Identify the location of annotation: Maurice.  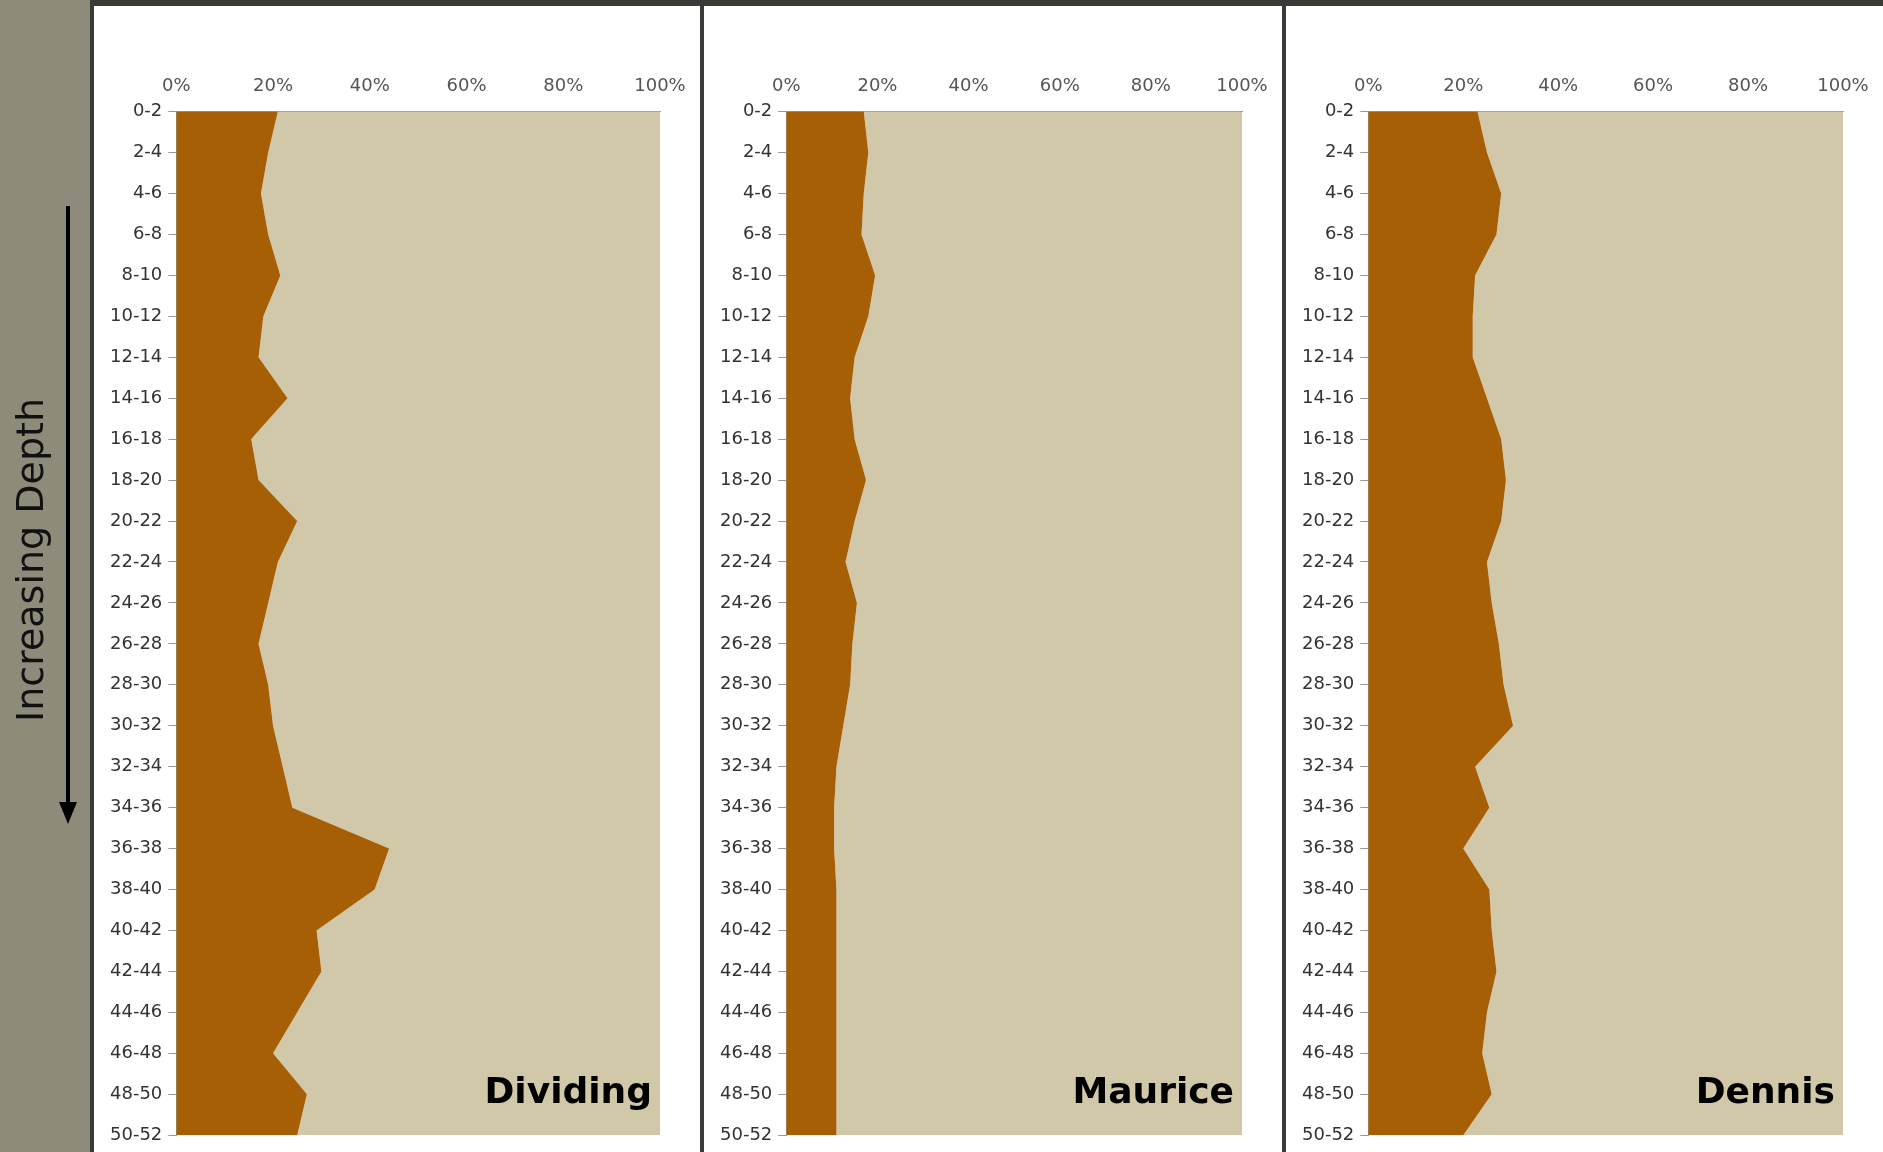
(1153, 1090).